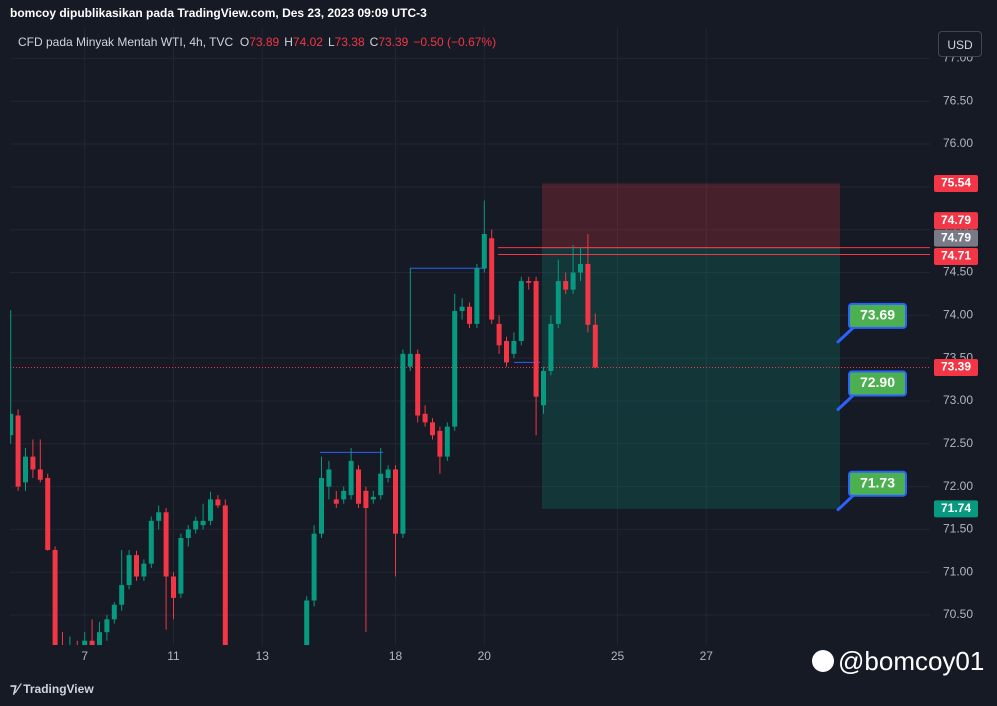 The height and width of the screenshot is (706, 997). I want to click on ohlc-letter: L, so click(331, 42).